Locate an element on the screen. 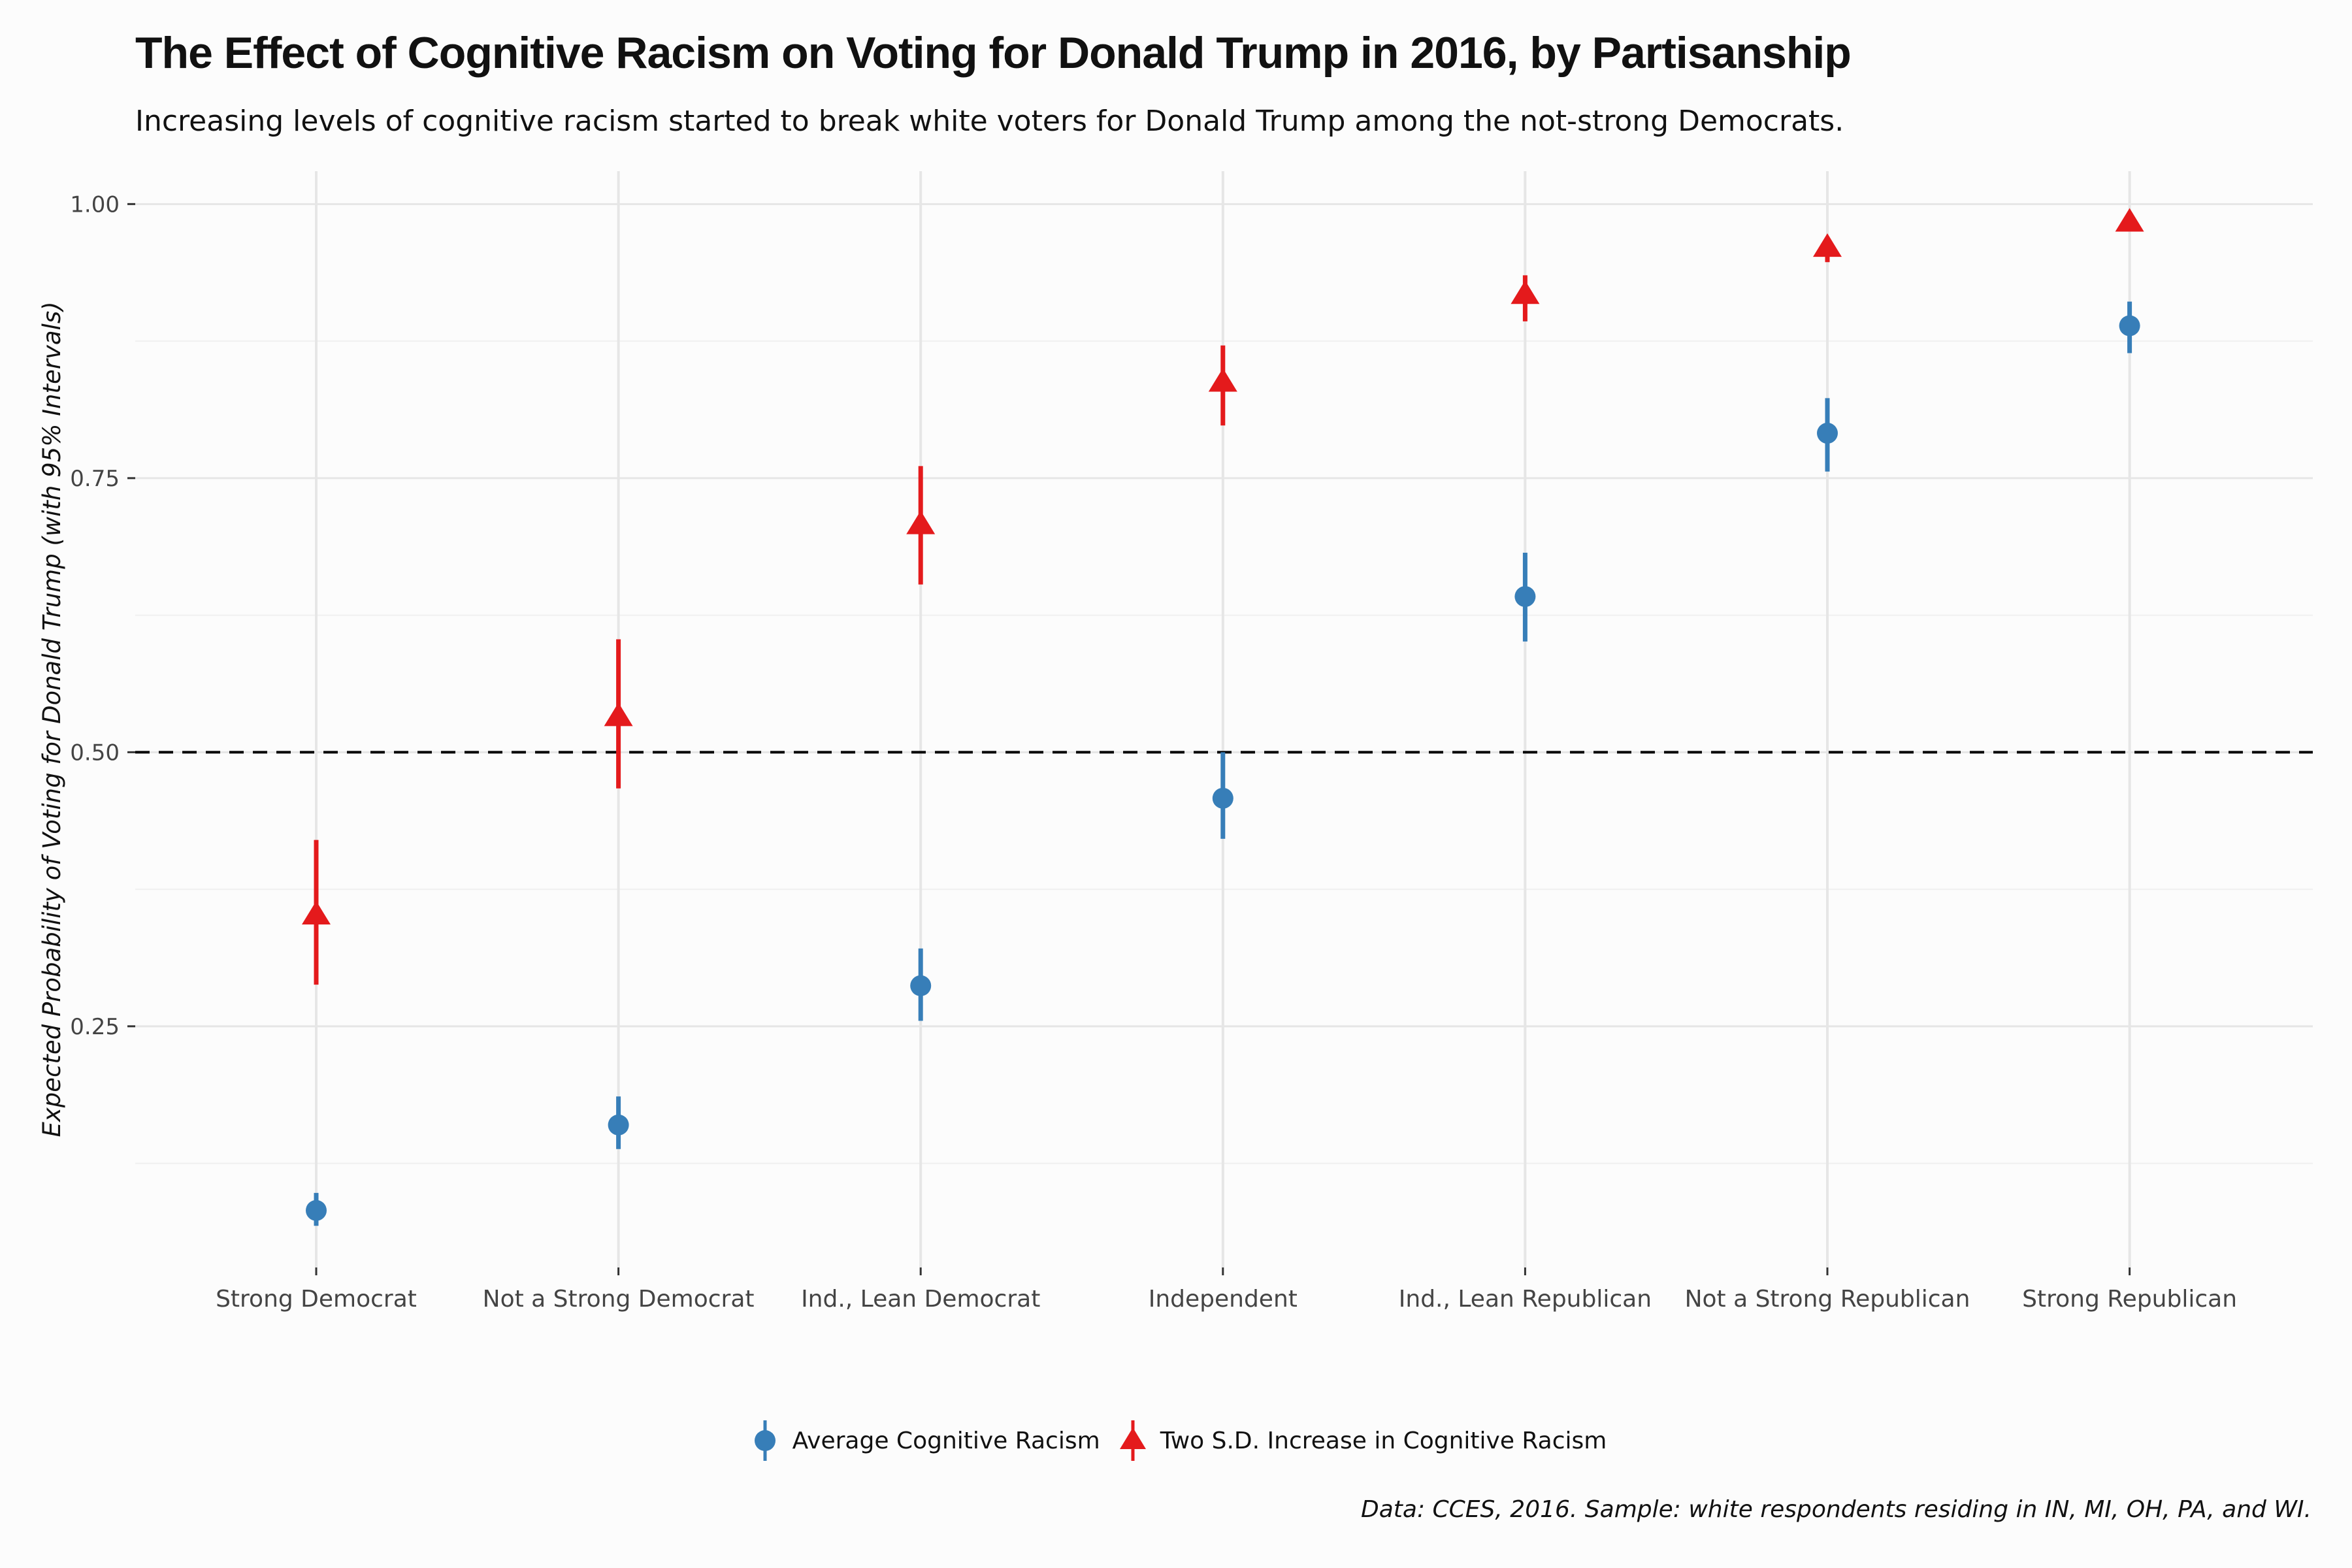 The width and height of the screenshot is (2352, 1568). legend-circle-average is located at coordinates (765, 1440).